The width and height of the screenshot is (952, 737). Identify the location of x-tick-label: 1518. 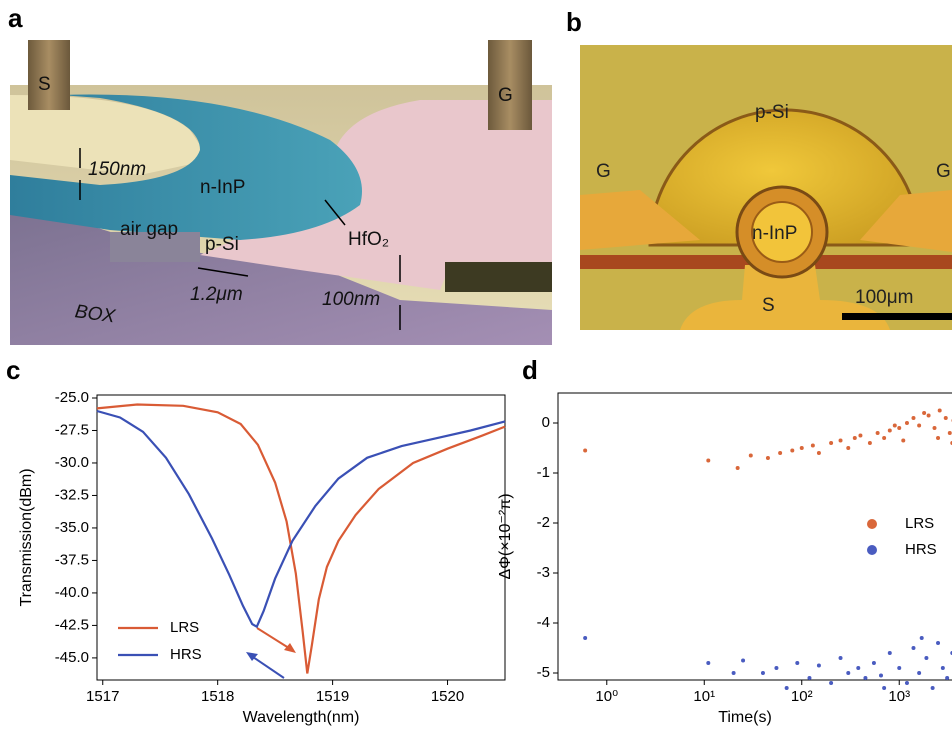
(217, 696).